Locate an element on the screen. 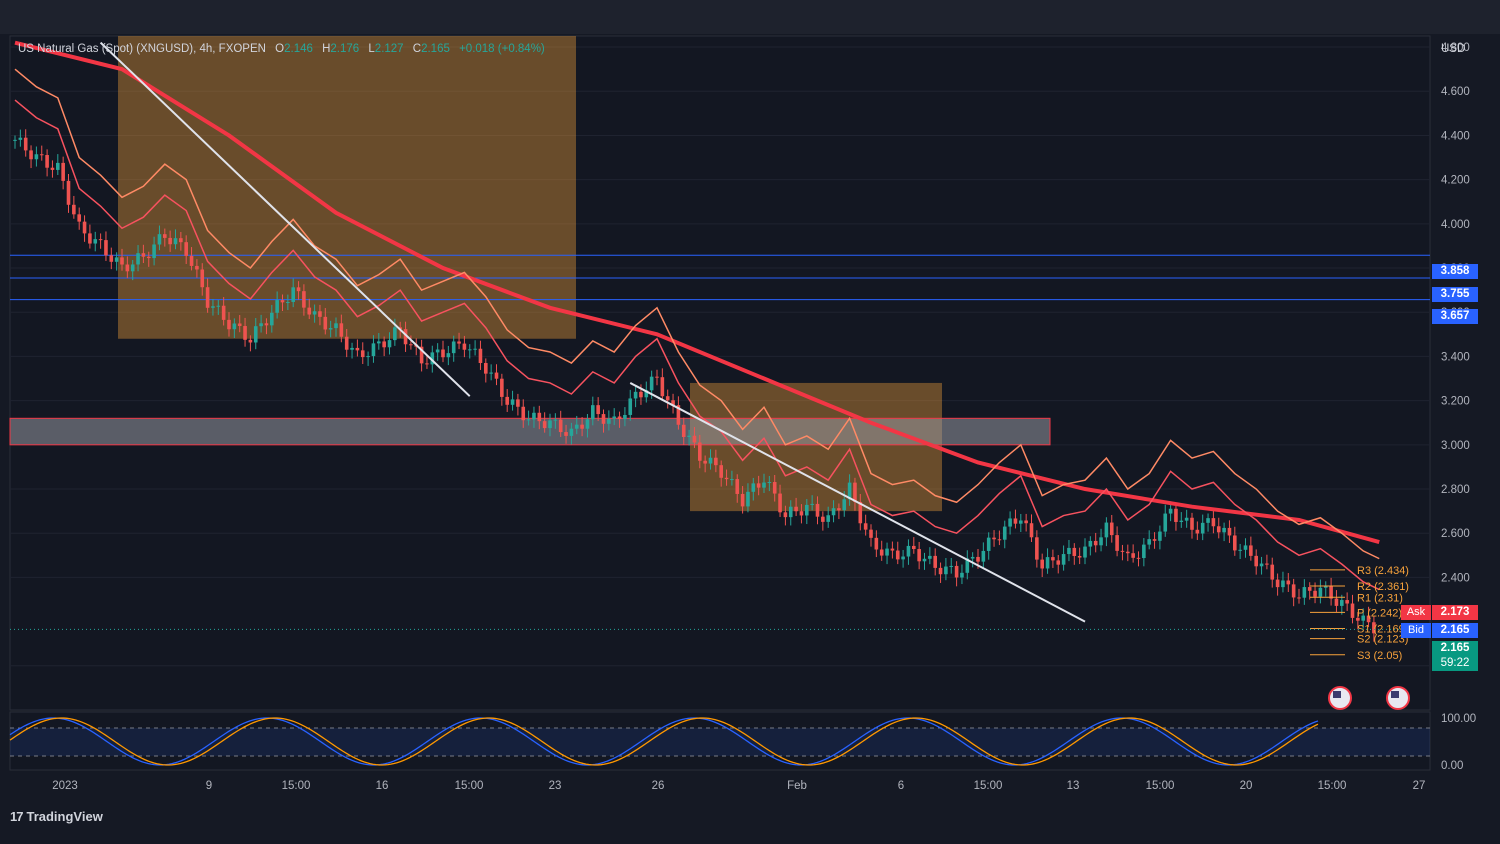 The height and width of the screenshot is (844, 1500). price-tick-label: 4.000 is located at coordinates (1455, 225).